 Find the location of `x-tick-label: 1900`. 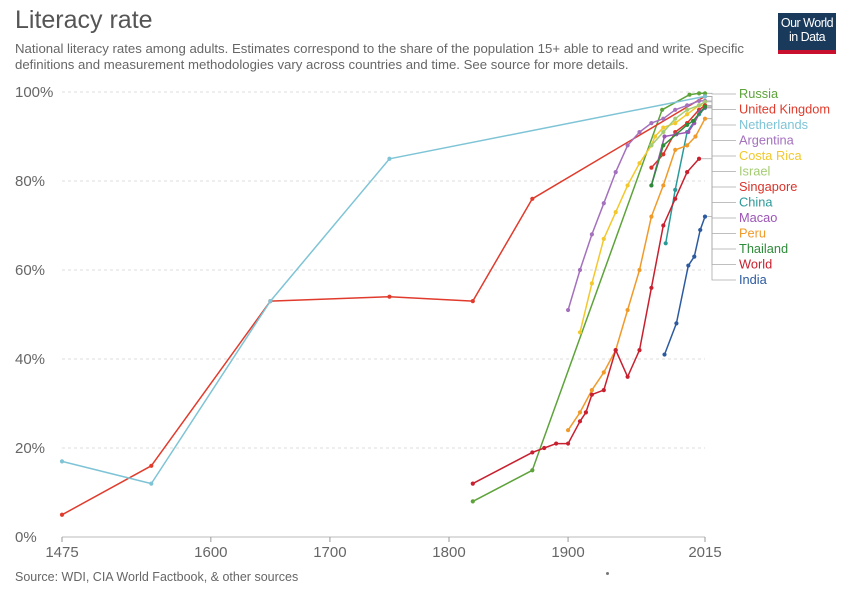

x-tick-label: 1900 is located at coordinates (567, 552).